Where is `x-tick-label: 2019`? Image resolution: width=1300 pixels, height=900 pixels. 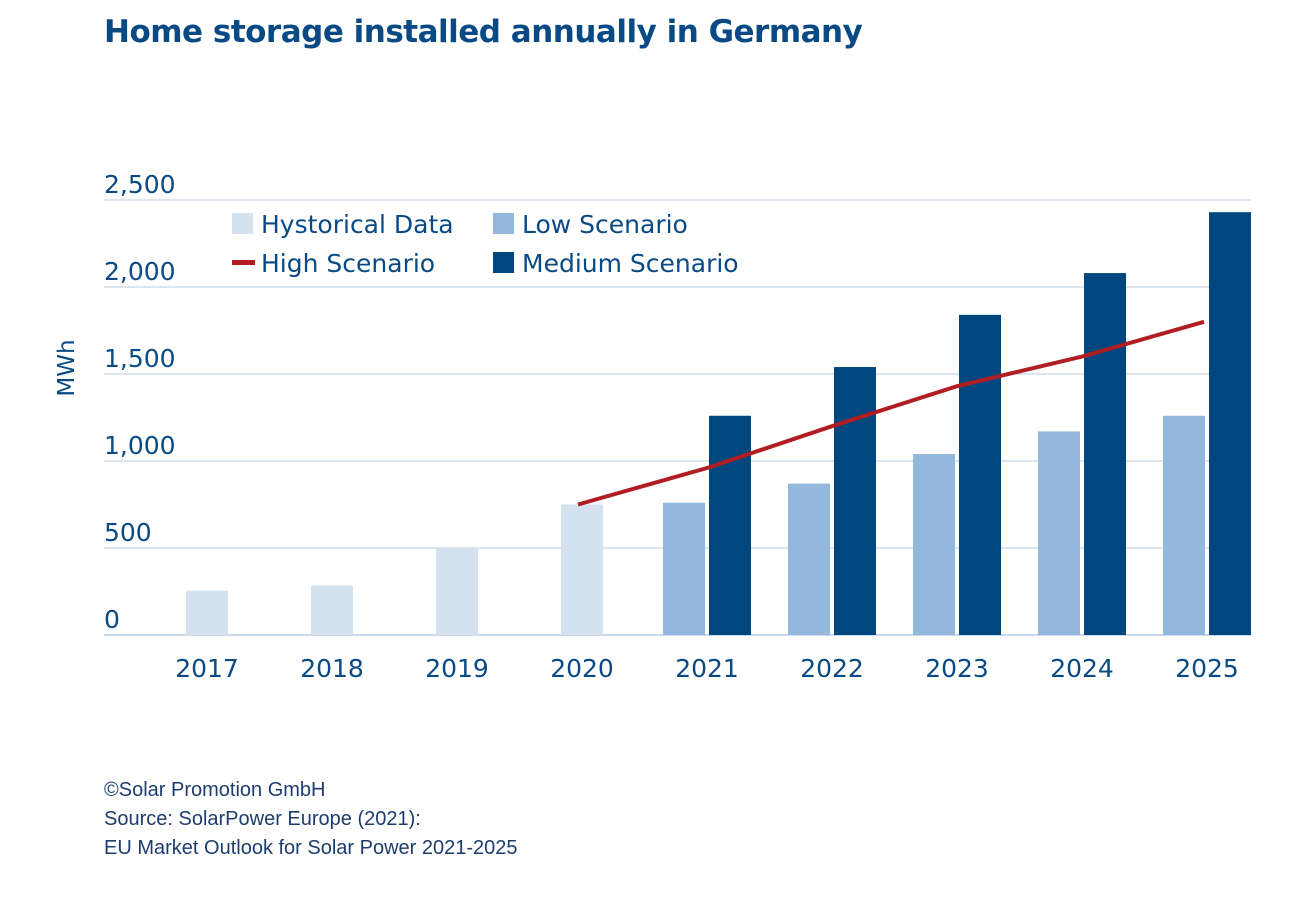 x-tick-label: 2019 is located at coordinates (457, 668).